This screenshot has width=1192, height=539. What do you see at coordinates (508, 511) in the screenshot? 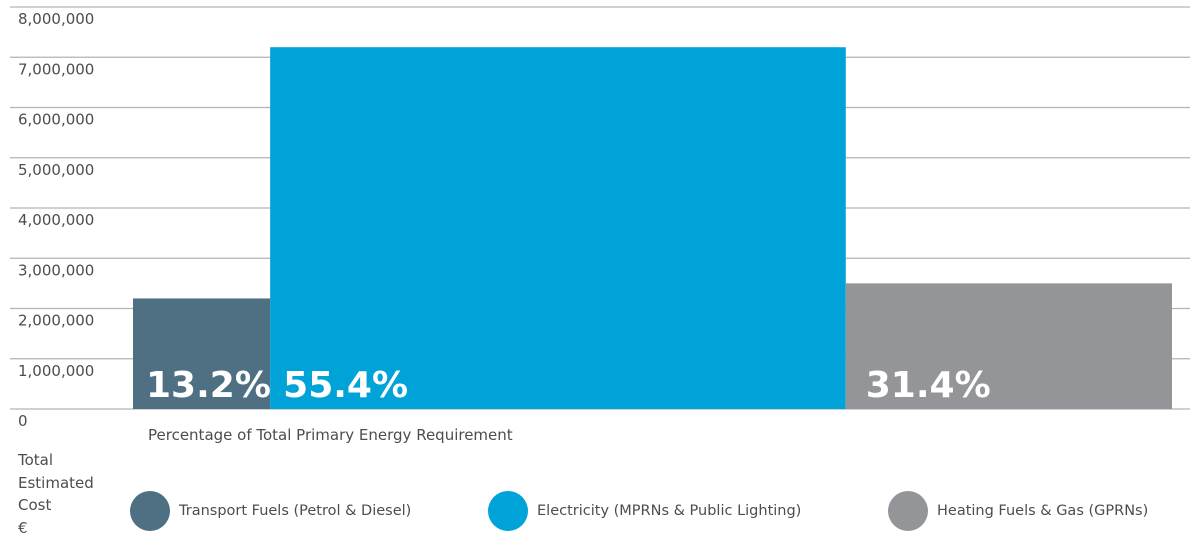
I see `legend-swatch-electricity` at bounding box center [508, 511].